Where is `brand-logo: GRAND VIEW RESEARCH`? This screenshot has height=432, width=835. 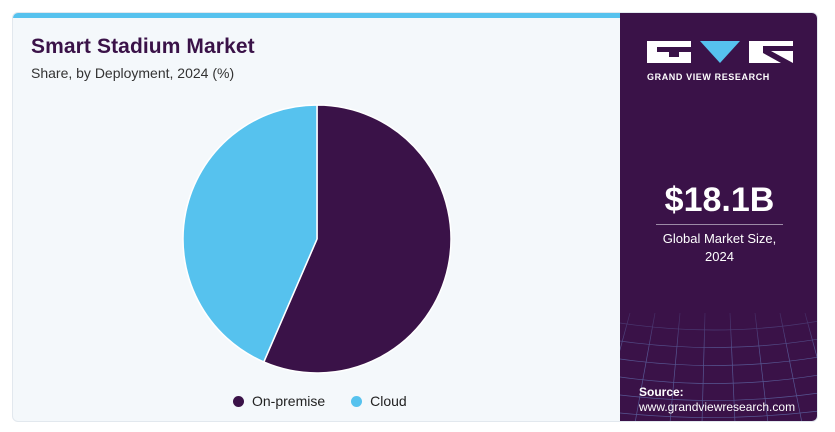 brand-logo: GRAND VIEW RESEARCH is located at coordinates (720, 61).